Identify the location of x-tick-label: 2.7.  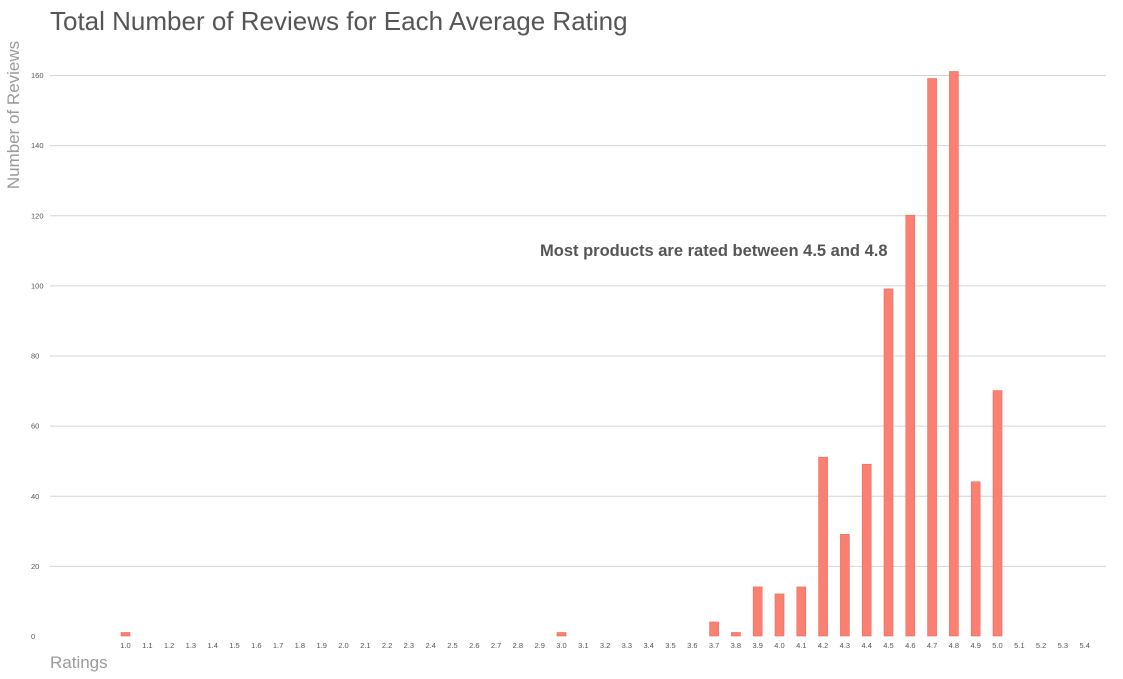
(496, 645).